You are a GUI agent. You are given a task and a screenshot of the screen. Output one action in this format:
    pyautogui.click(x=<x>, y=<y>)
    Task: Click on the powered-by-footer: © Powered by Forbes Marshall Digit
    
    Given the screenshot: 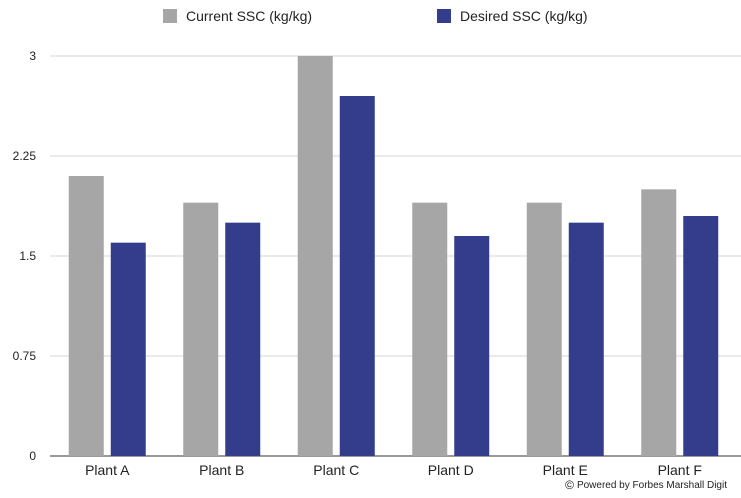 What is the action you would take?
    pyautogui.click(x=646, y=485)
    